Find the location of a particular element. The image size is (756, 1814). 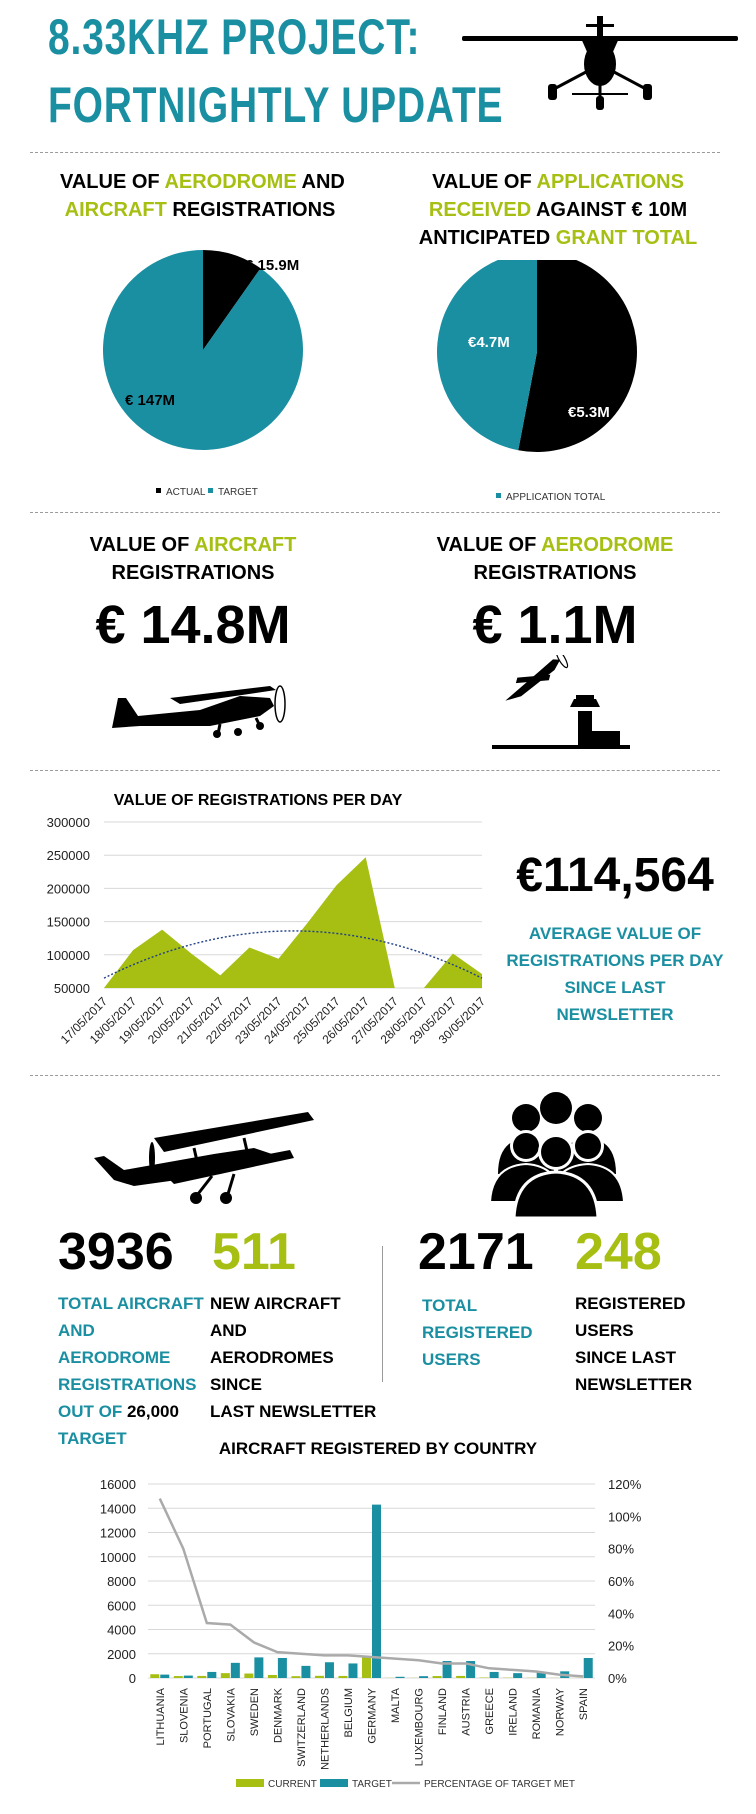

legend-label: APPLICATION TOTAL is located at coordinates (556, 497).